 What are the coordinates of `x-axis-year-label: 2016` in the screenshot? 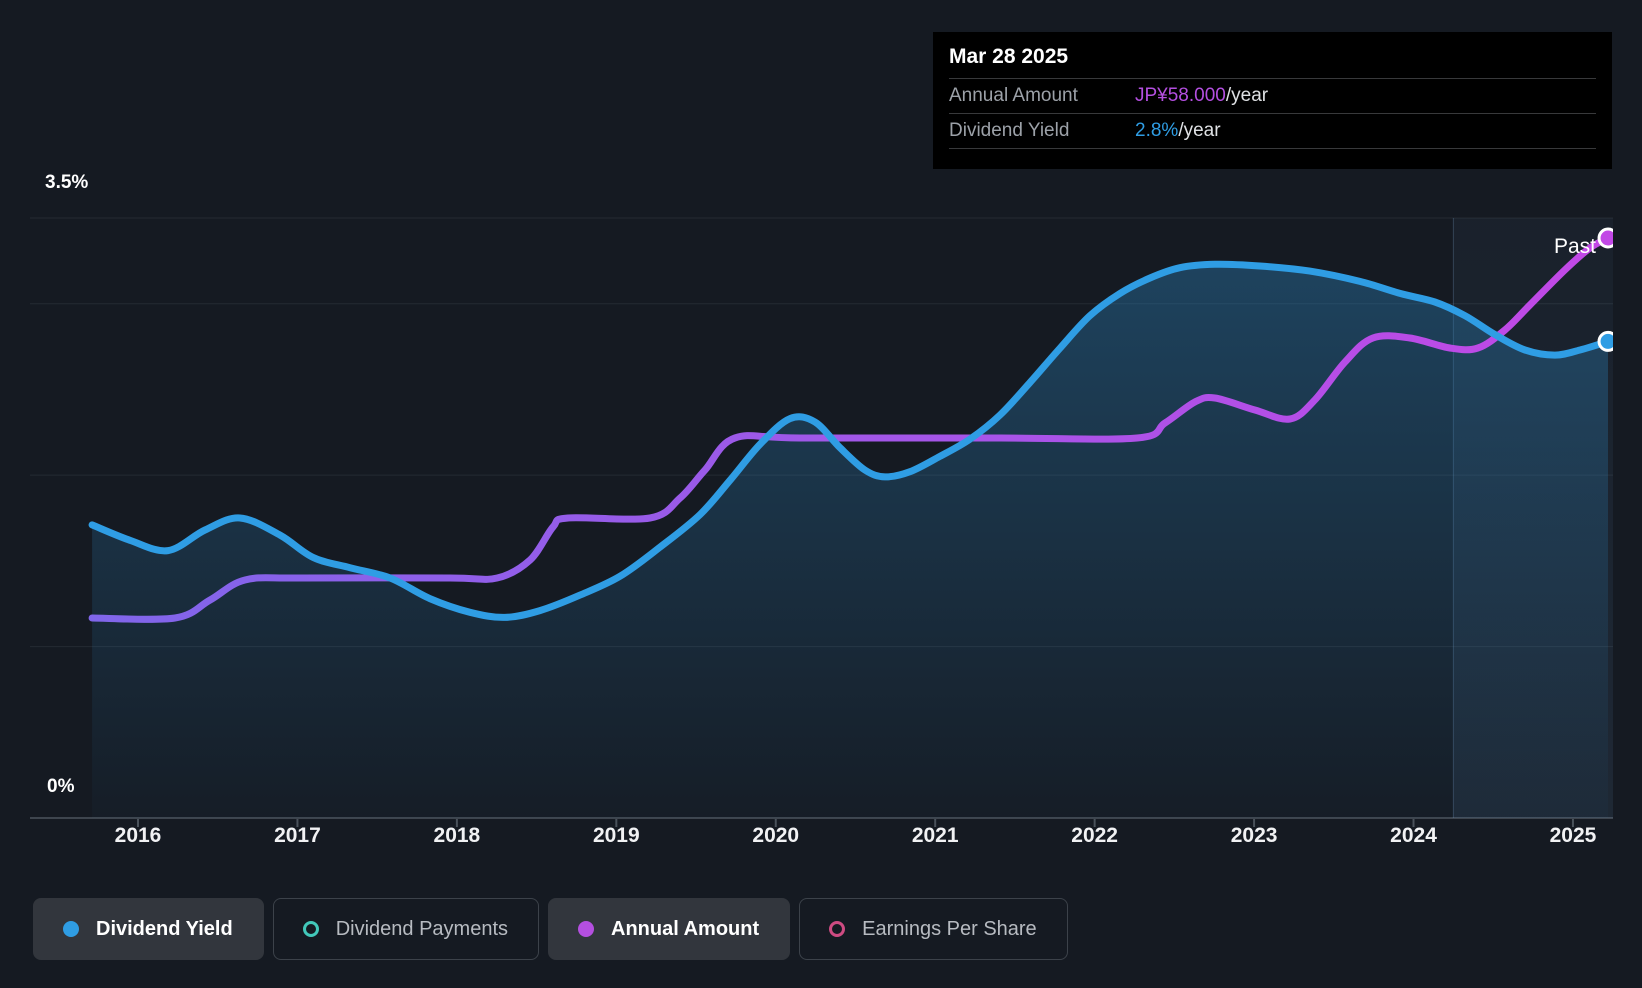 It's located at (138, 835).